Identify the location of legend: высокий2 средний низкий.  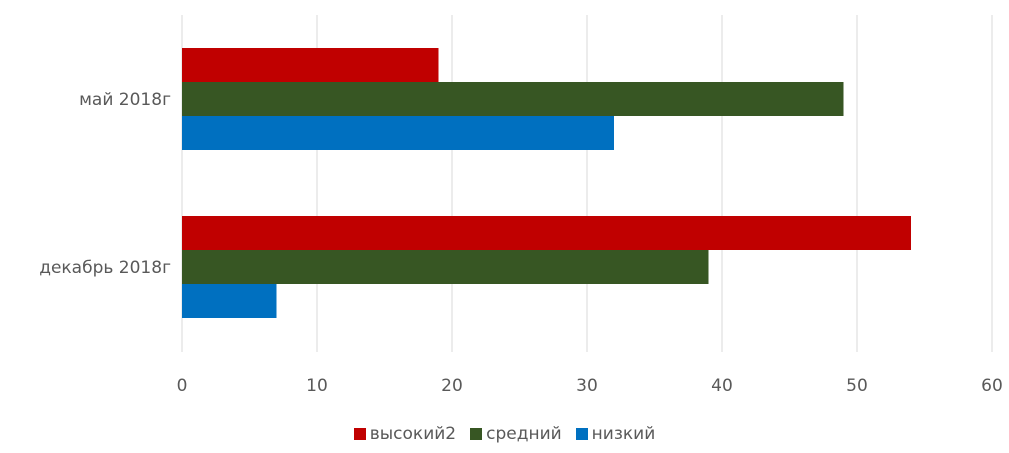
(504, 434).